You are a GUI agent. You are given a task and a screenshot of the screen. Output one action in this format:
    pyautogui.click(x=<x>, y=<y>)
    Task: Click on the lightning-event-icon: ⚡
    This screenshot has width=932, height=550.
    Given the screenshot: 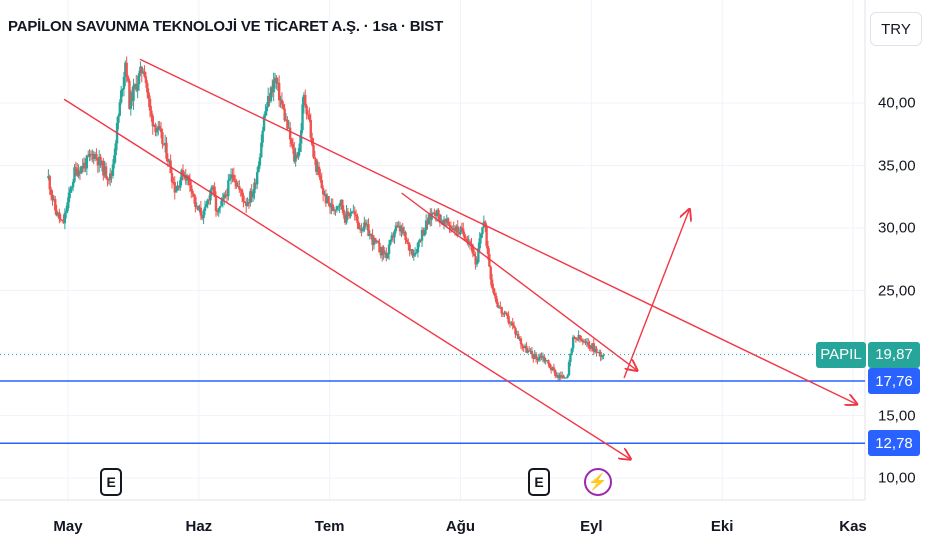 What is the action you would take?
    pyautogui.click(x=597, y=482)
    